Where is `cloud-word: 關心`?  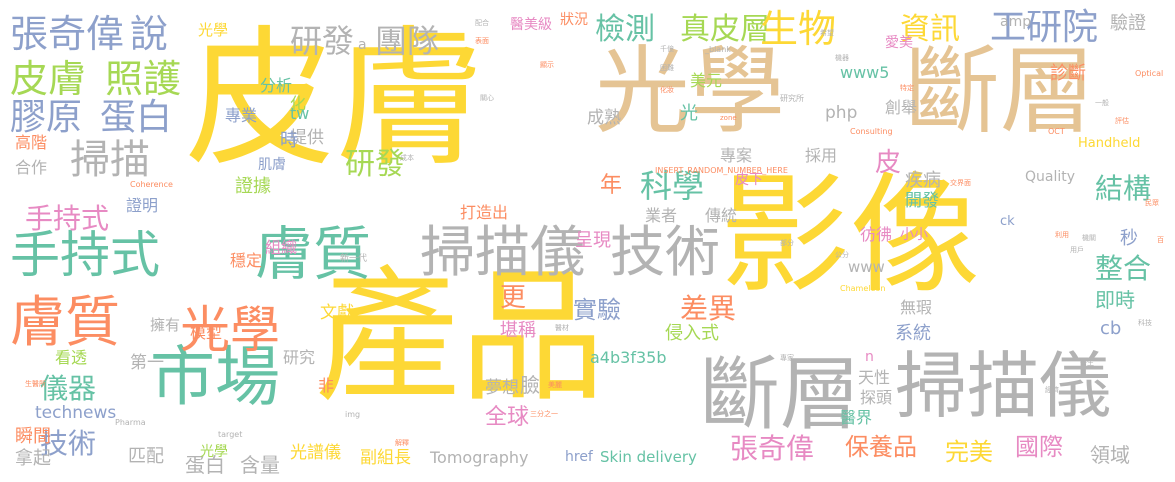
cloud-word: 關心 is located at coordinates (487, 98).